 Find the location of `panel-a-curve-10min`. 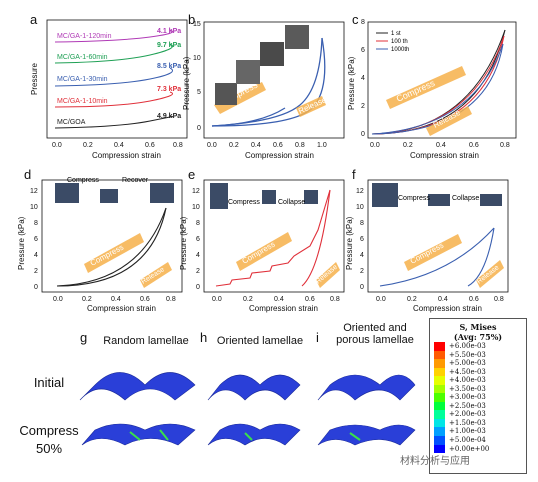

panel-a-curve-10min is located at coordinates (113, 99).